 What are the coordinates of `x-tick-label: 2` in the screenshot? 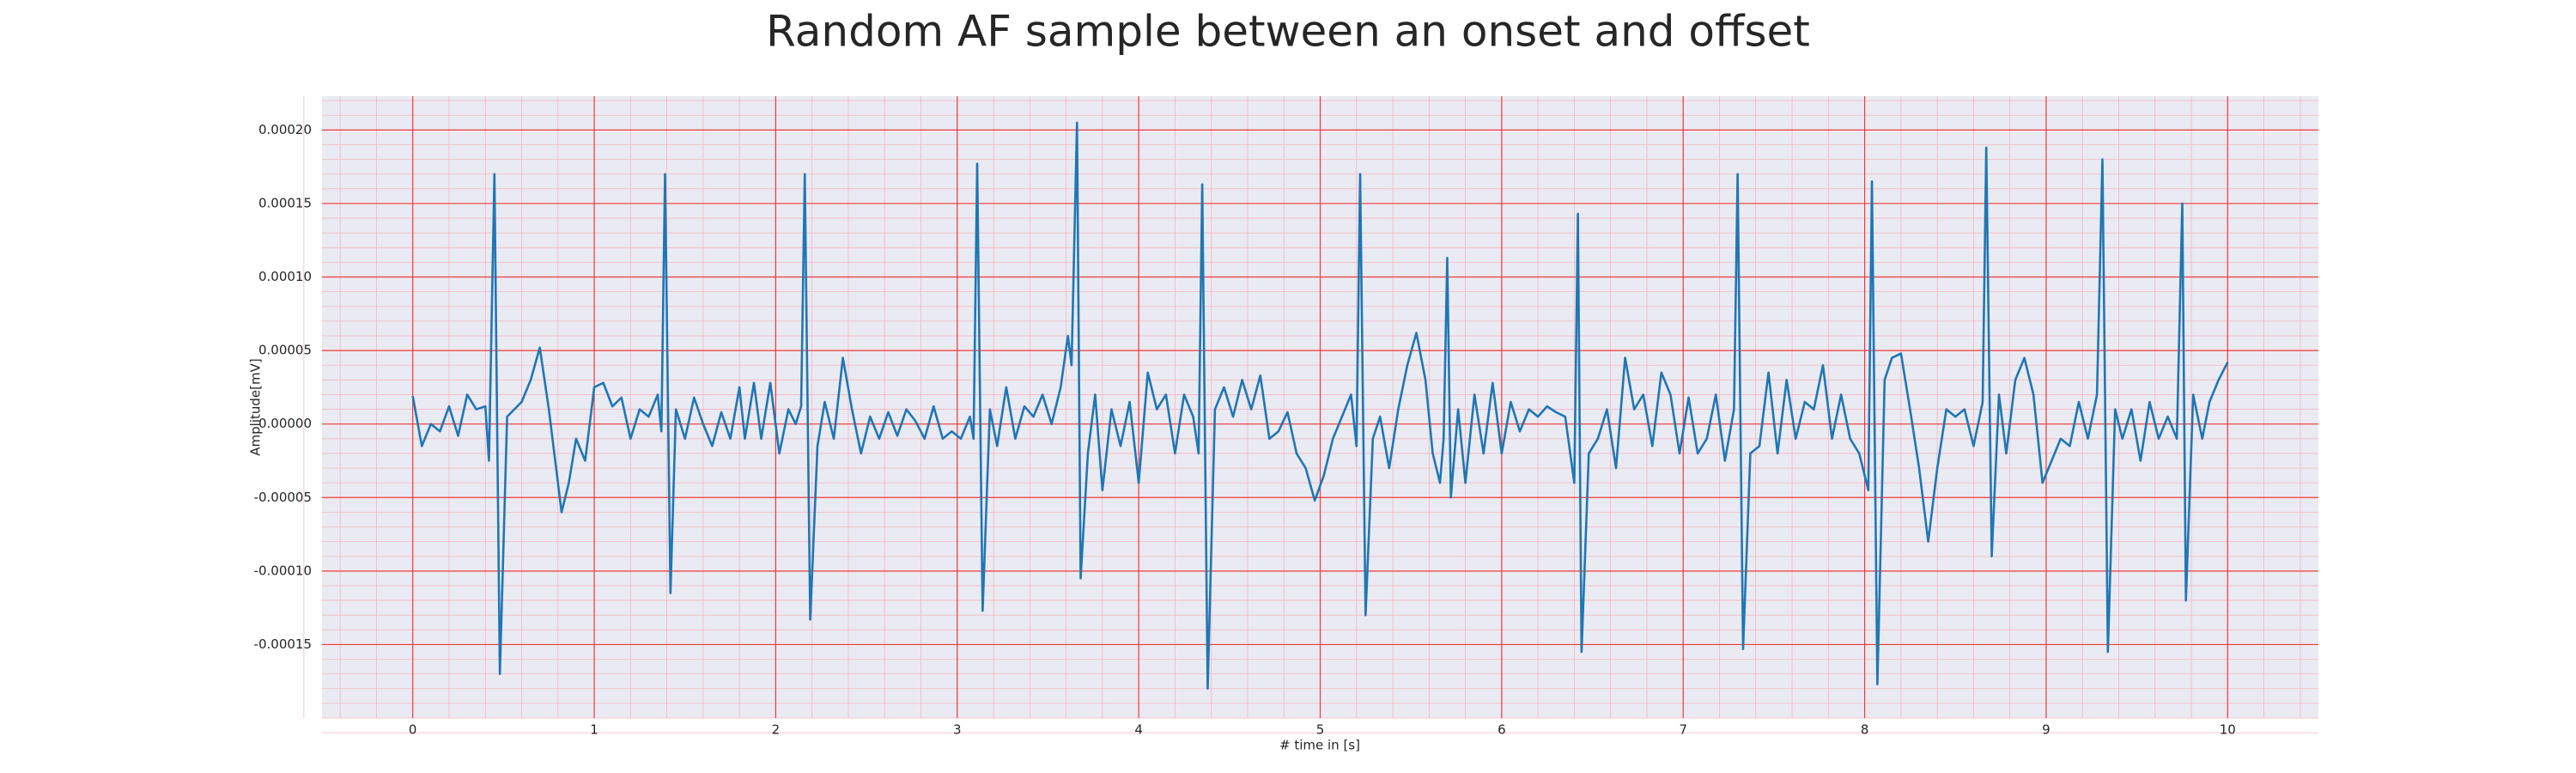 It's located at (777, 730).